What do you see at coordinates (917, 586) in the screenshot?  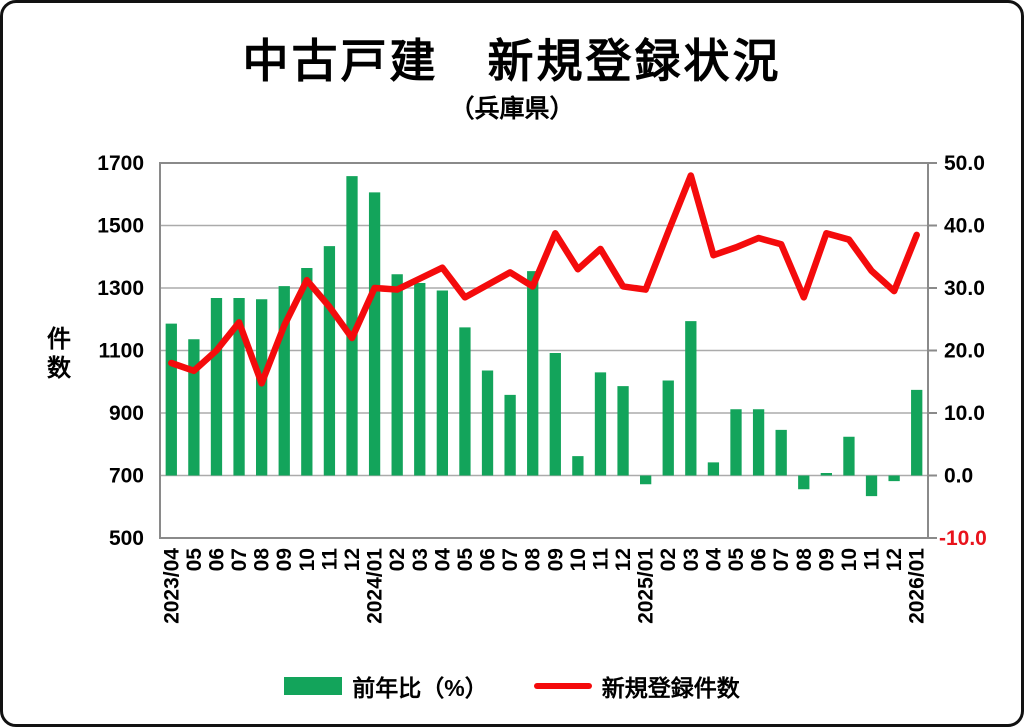 I see `x-axis-label: 2026/01` at bounding box center [917, 586].